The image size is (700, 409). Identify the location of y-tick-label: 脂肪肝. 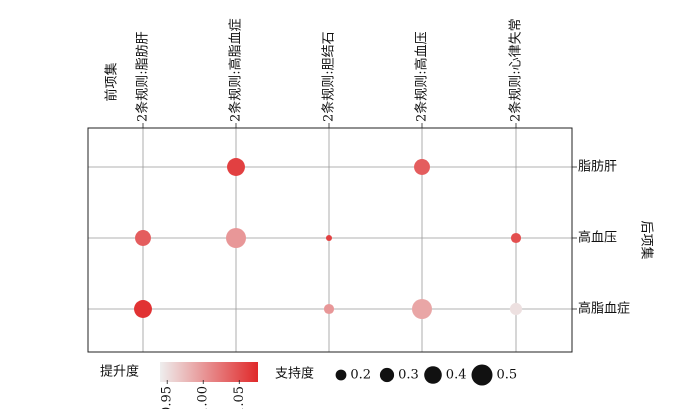
(597, 167).